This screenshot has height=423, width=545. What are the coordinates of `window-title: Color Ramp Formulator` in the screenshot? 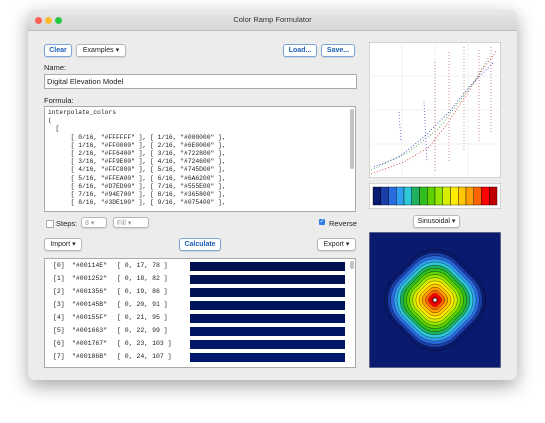 It's located at (272, 19).